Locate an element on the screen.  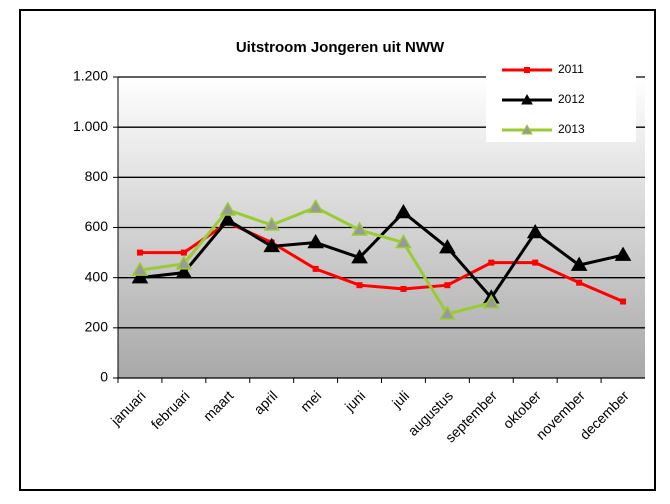
y-tick-label: 0 is located at coordinates (104, 377).